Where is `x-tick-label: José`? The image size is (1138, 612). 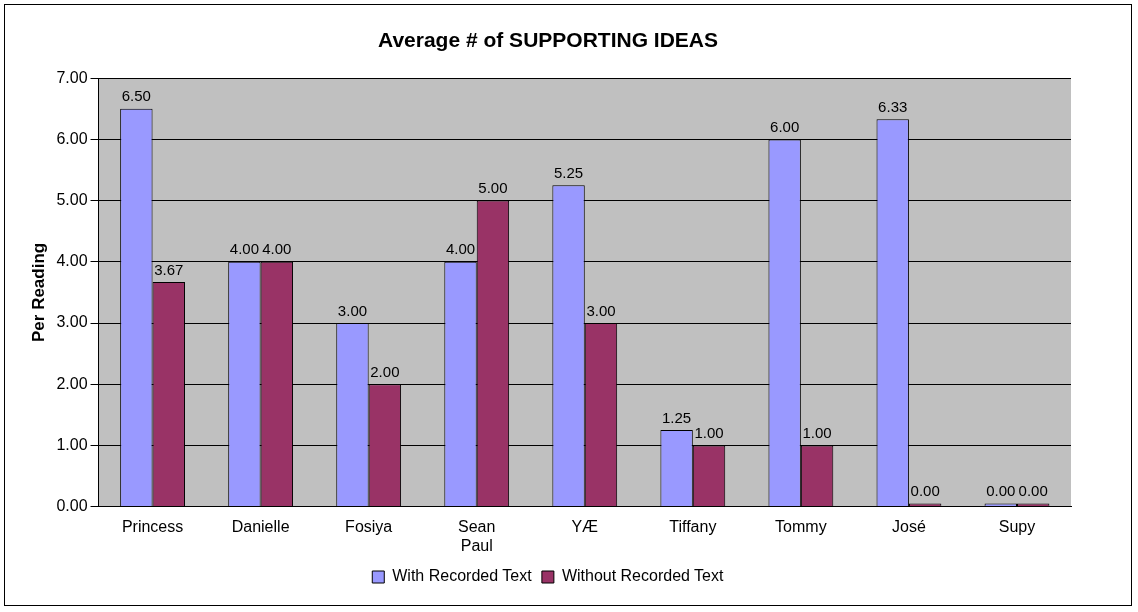
x-tick-label: José is located at coordinates (909, 526).